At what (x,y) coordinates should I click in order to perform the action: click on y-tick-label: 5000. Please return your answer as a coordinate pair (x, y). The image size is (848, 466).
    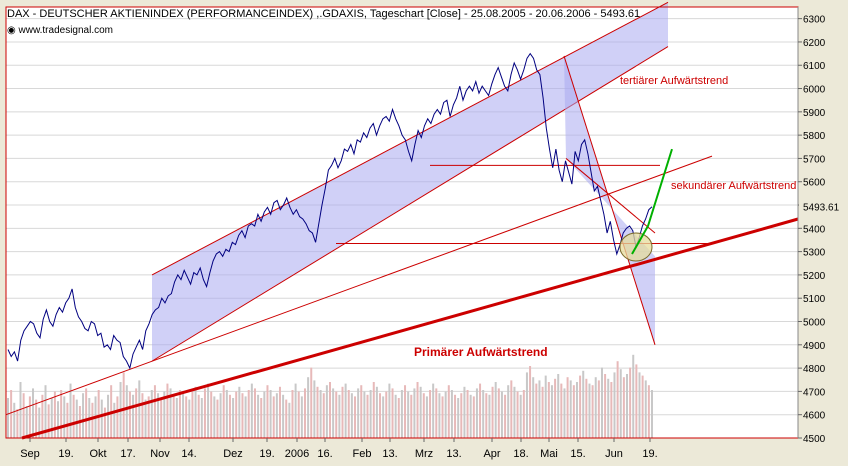
    Looking at the image, I should click on (814, 323).